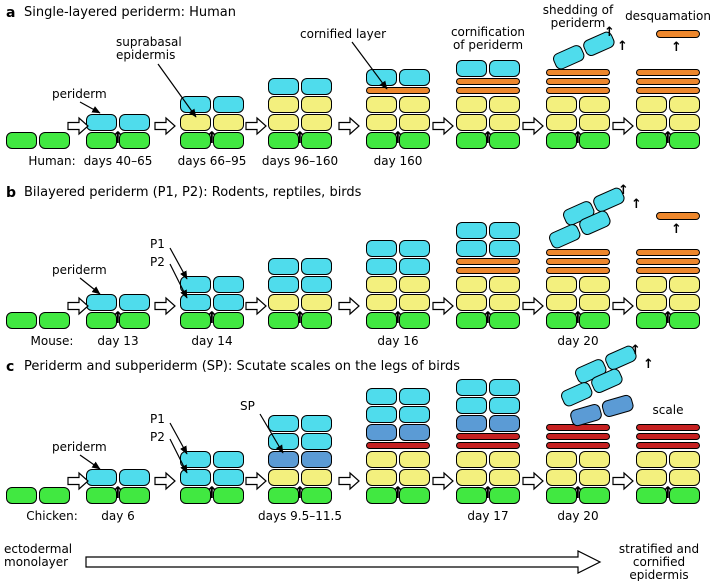 This screenshot has height=581, width=718. What do you see at coordinates (343, 562) in the screenshot?
I see `progression-arrow-icon` at bounding box center [343, 562].